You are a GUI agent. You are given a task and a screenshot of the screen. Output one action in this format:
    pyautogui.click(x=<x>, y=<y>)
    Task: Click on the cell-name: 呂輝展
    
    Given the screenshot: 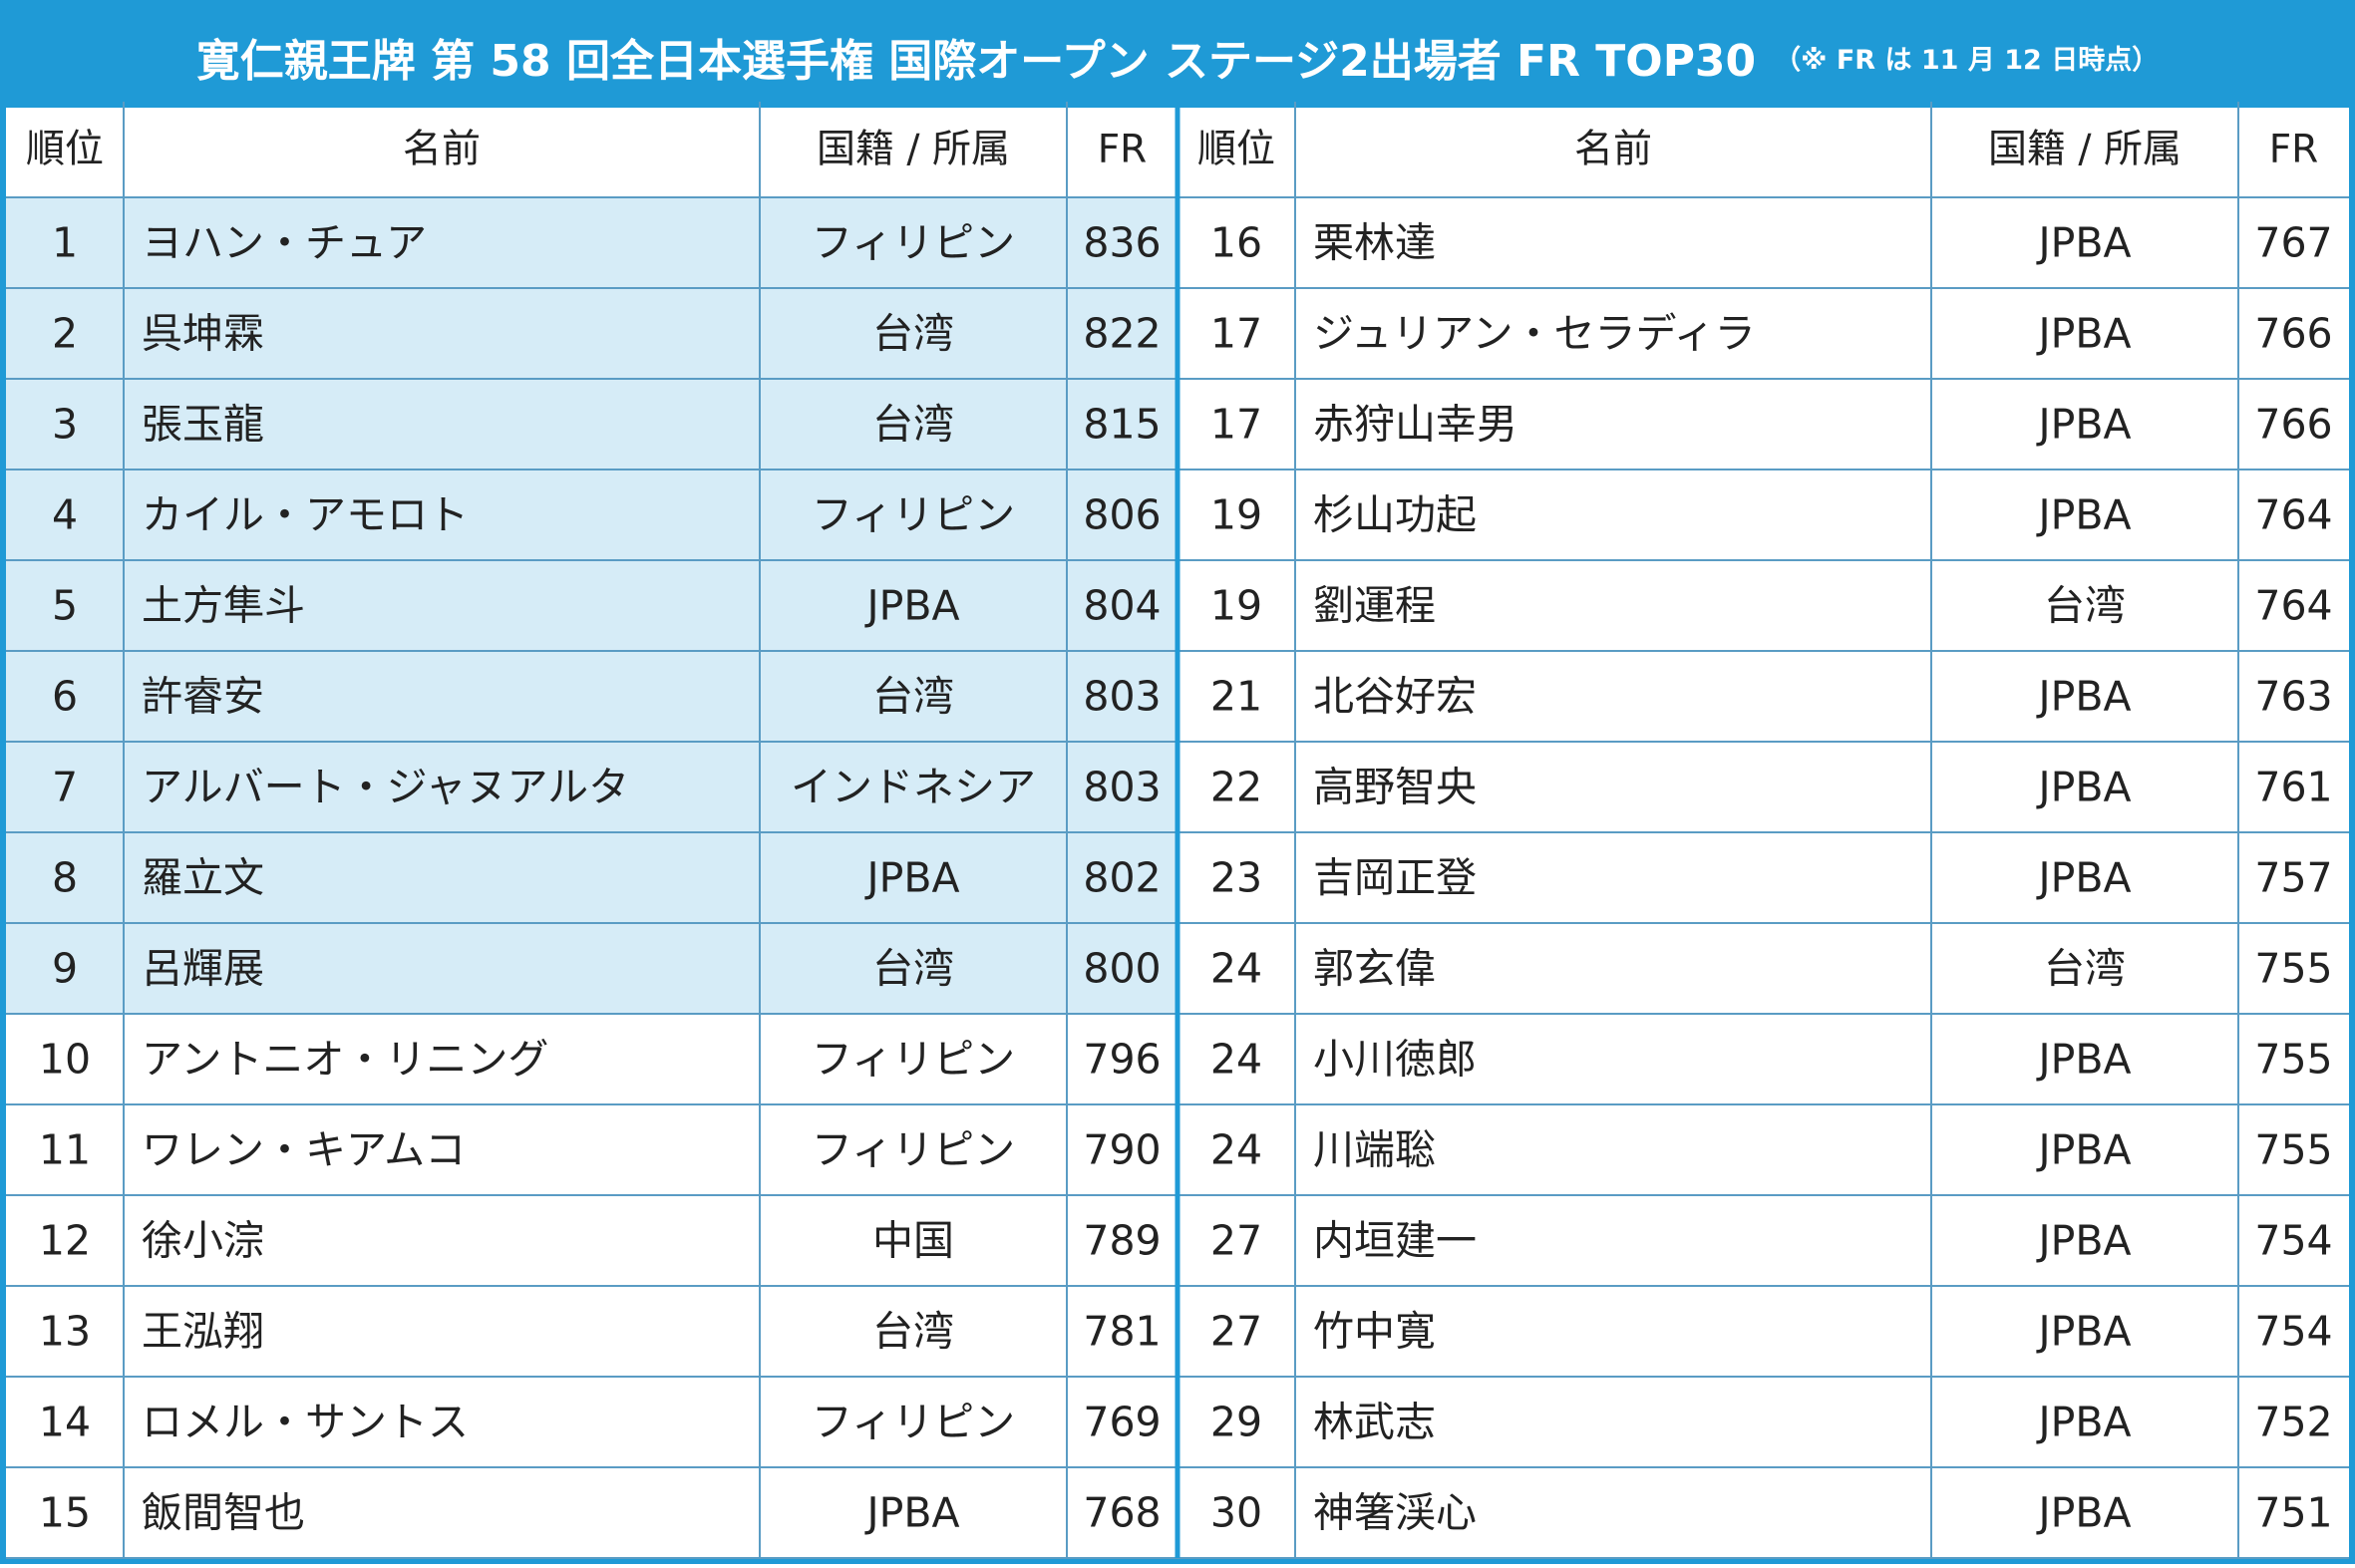 What is the action you would take?
    pyautogui.click(x=203, y=969)
    